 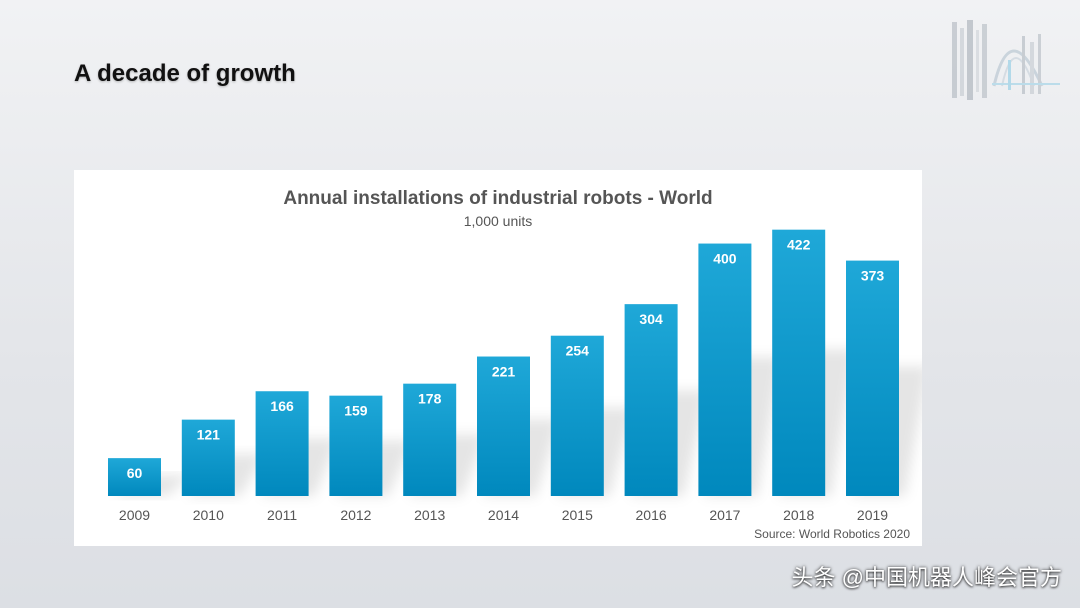 I want to click on x-tick-label: 2017, so click(x=724, y=515).